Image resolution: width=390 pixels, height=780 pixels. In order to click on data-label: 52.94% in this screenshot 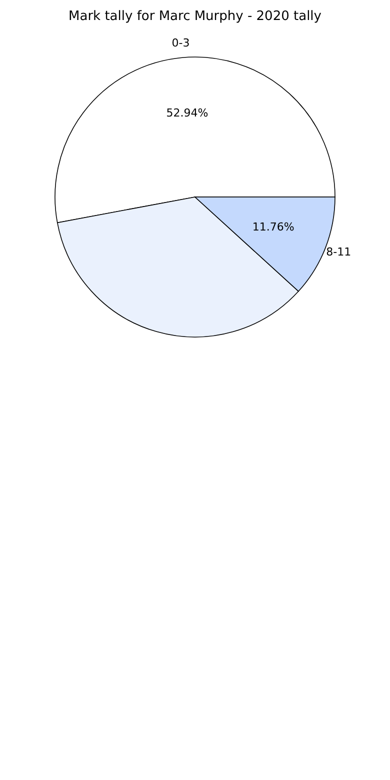, I will do `click(187, 113)`.